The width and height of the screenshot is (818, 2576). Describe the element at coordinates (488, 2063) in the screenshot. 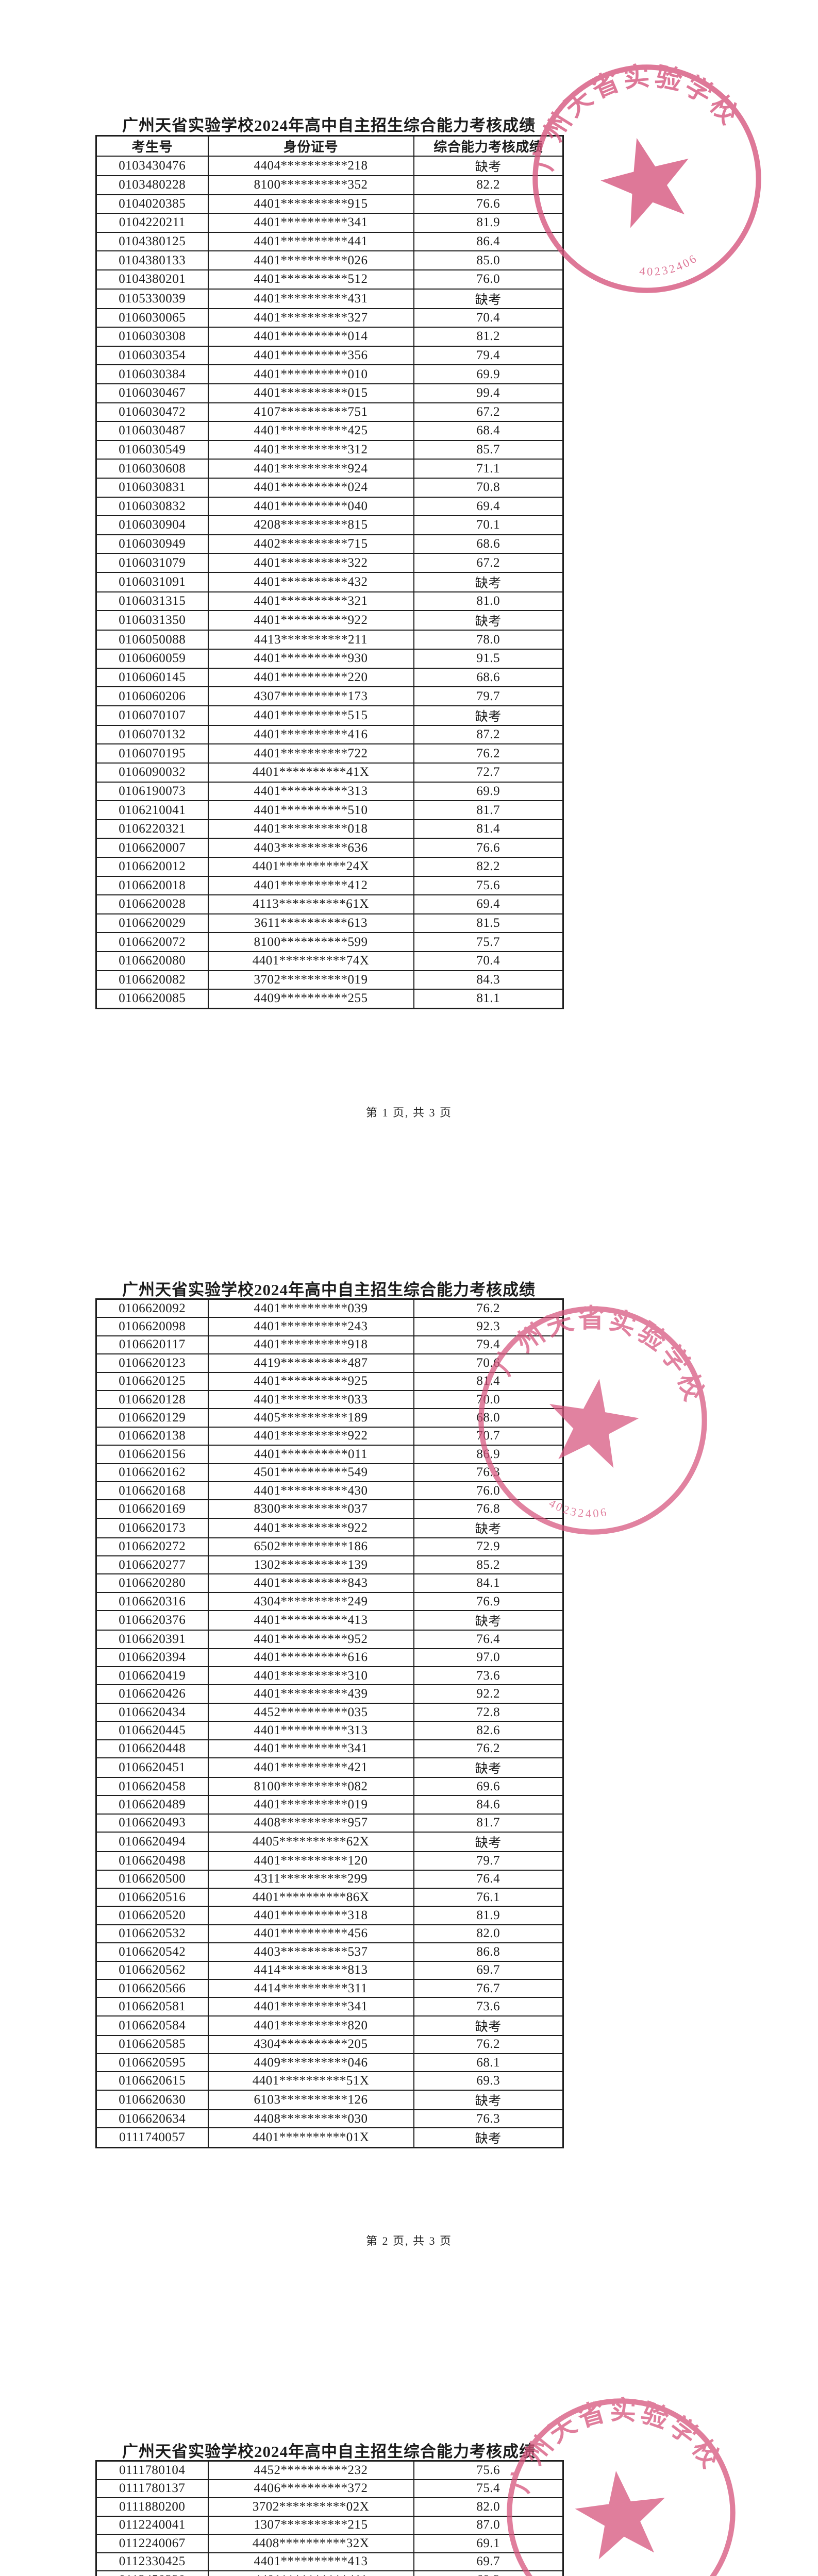

I see `score-cell: 68.1` at that location.